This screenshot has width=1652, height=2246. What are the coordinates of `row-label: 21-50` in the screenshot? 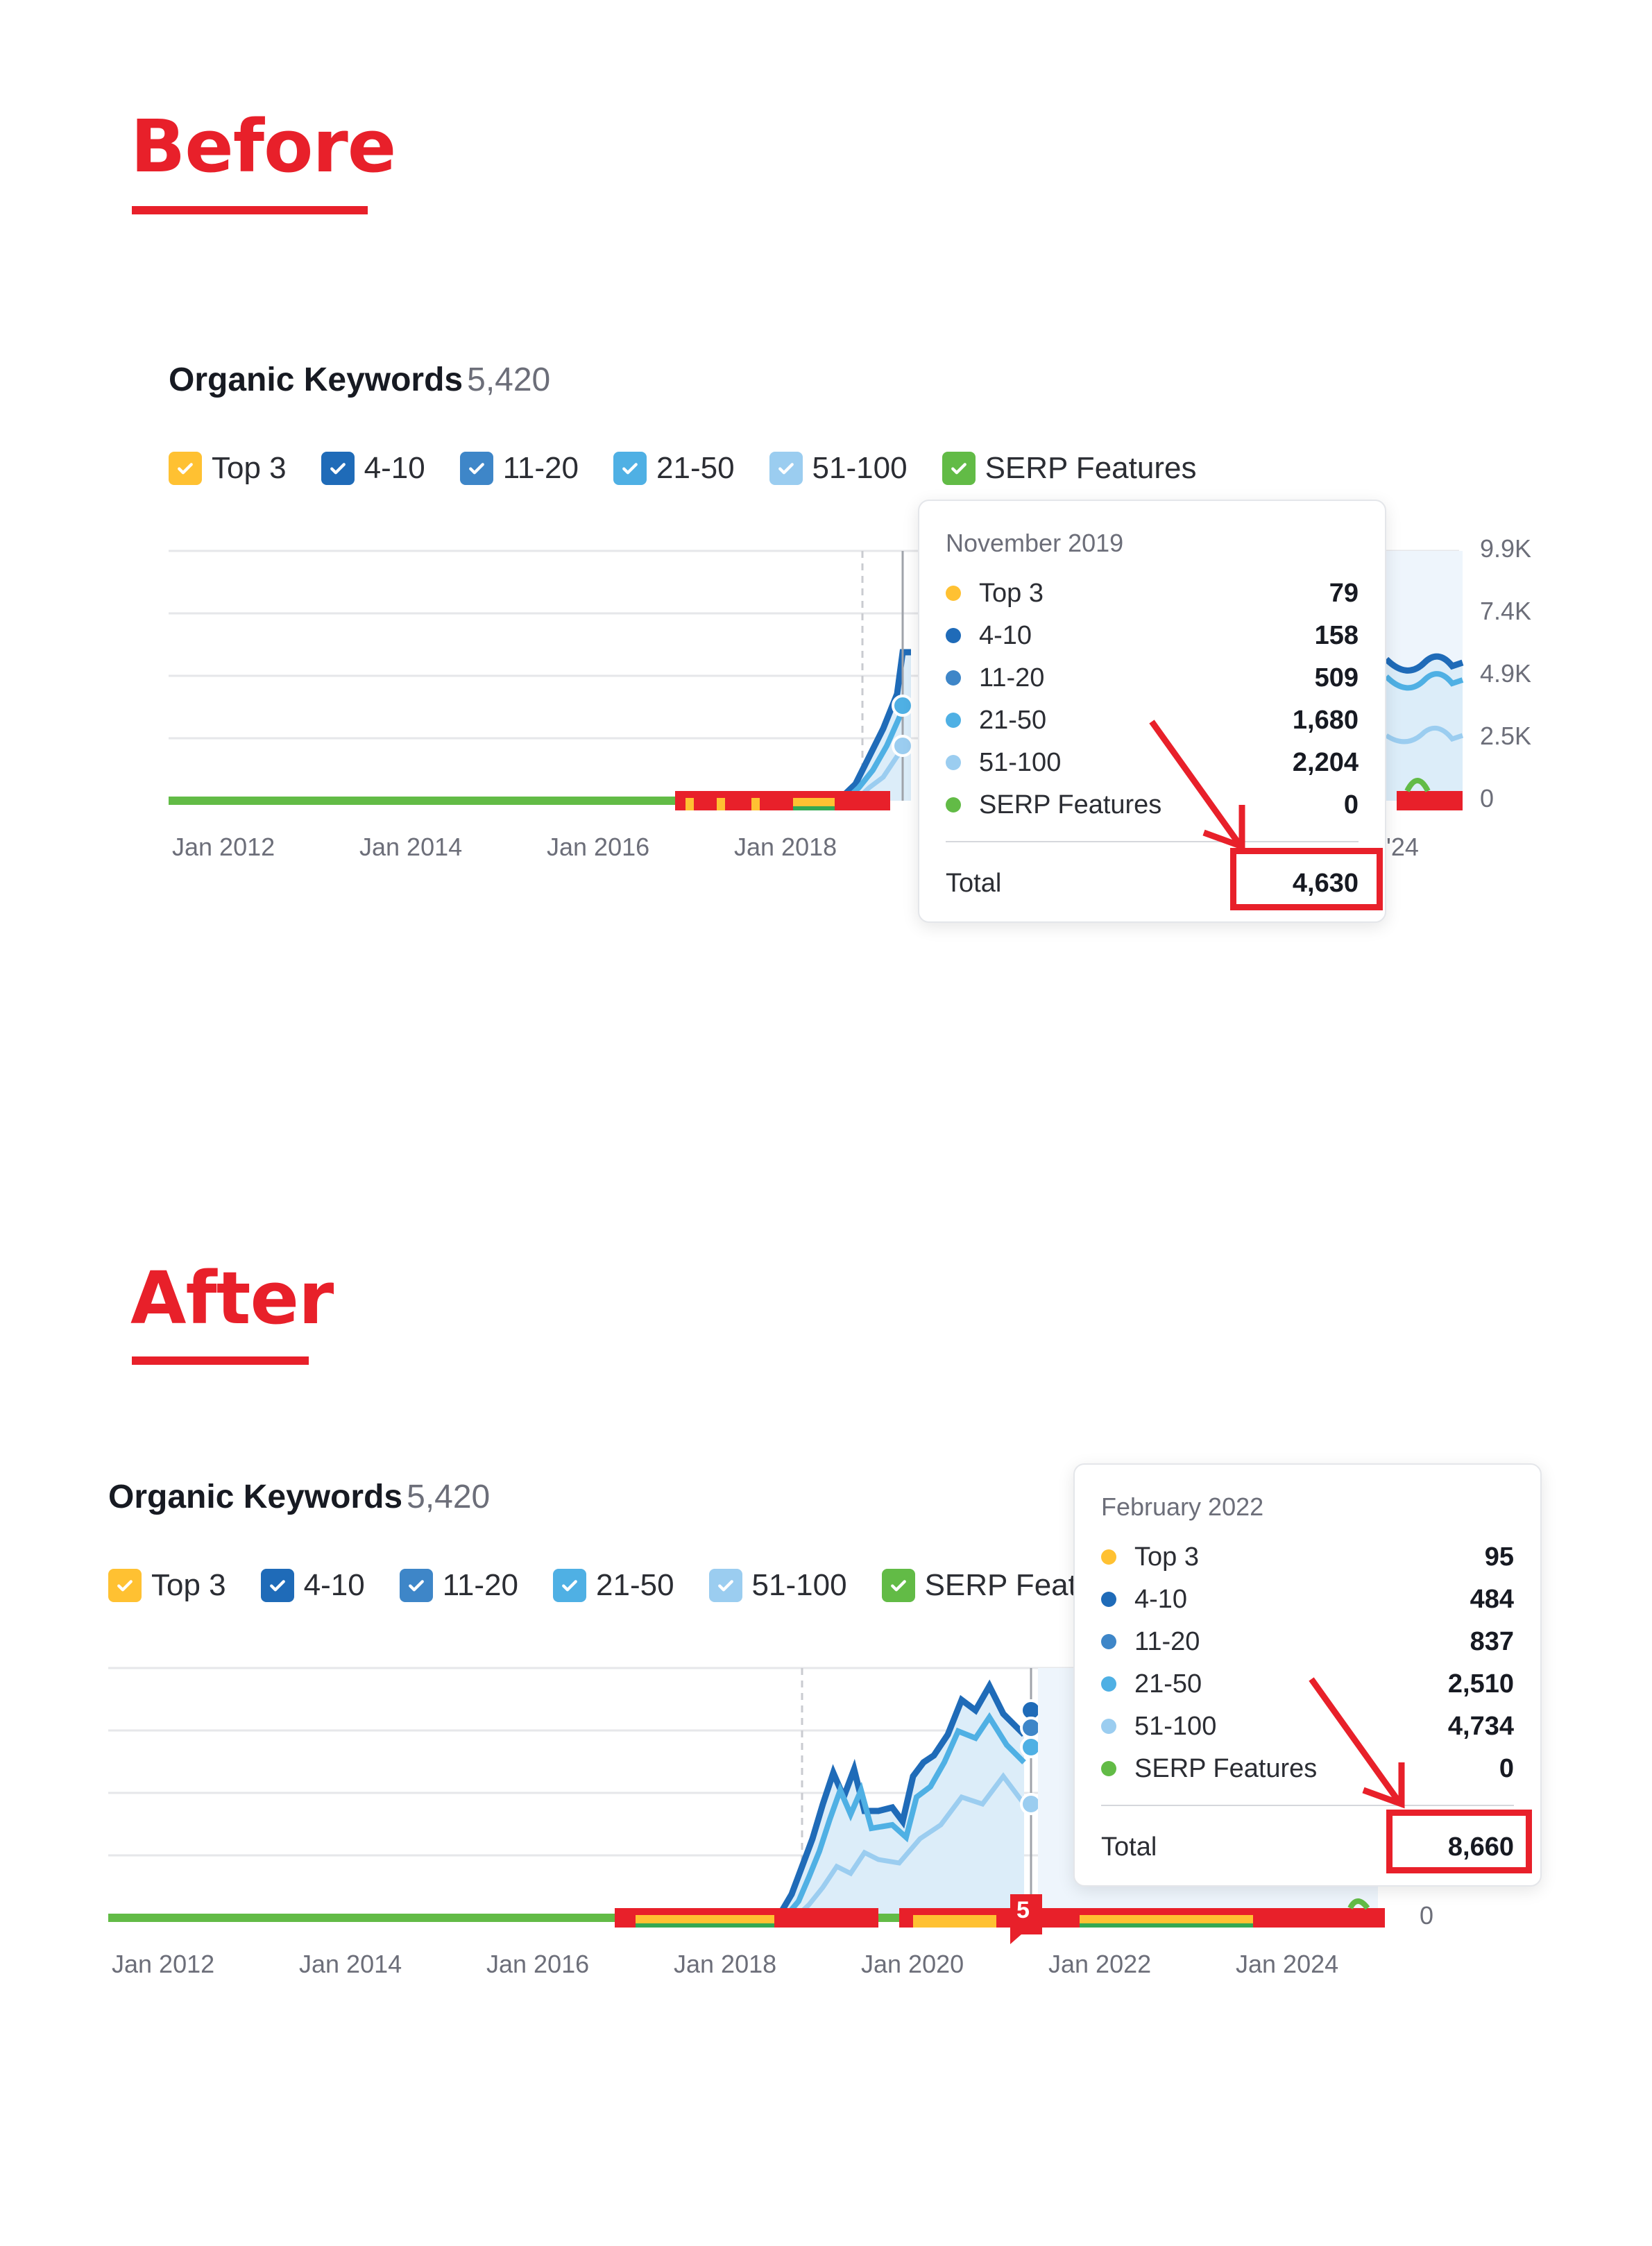 It's located at (1168, 1684).